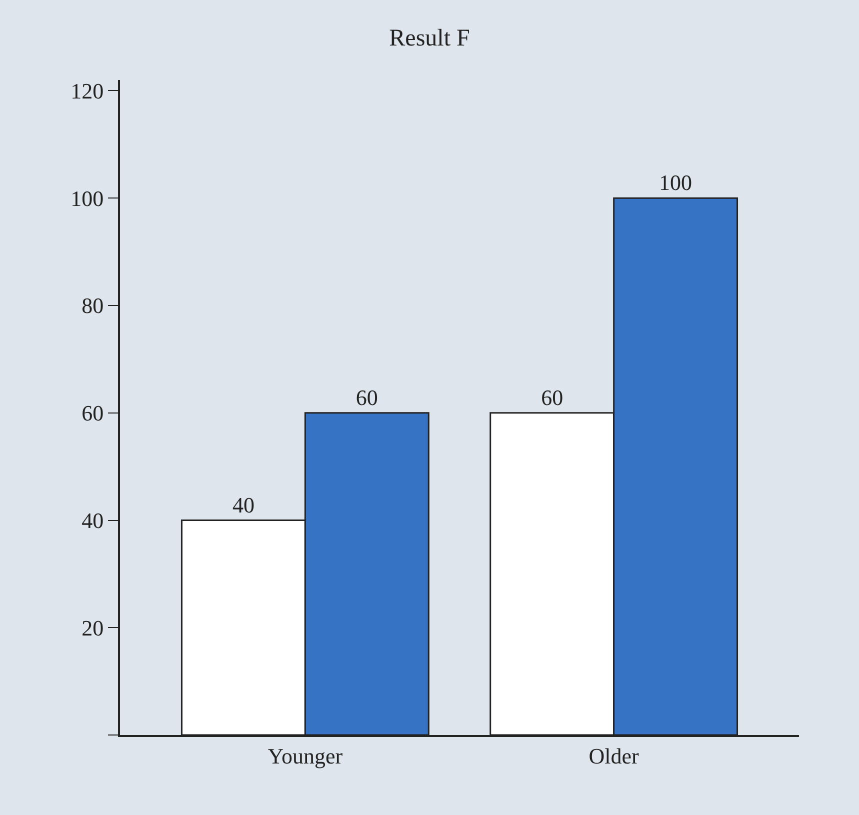 The width and height of the screenshot is (859, 815). I want to click on y-tick-label: 40, so click(93, 520).